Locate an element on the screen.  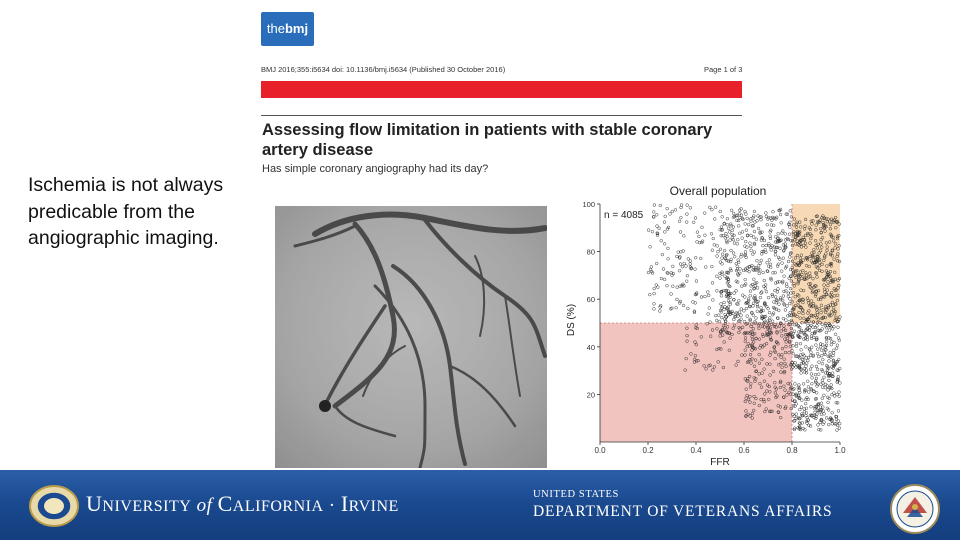
article-red-bar is located at coordinates (501, 89).